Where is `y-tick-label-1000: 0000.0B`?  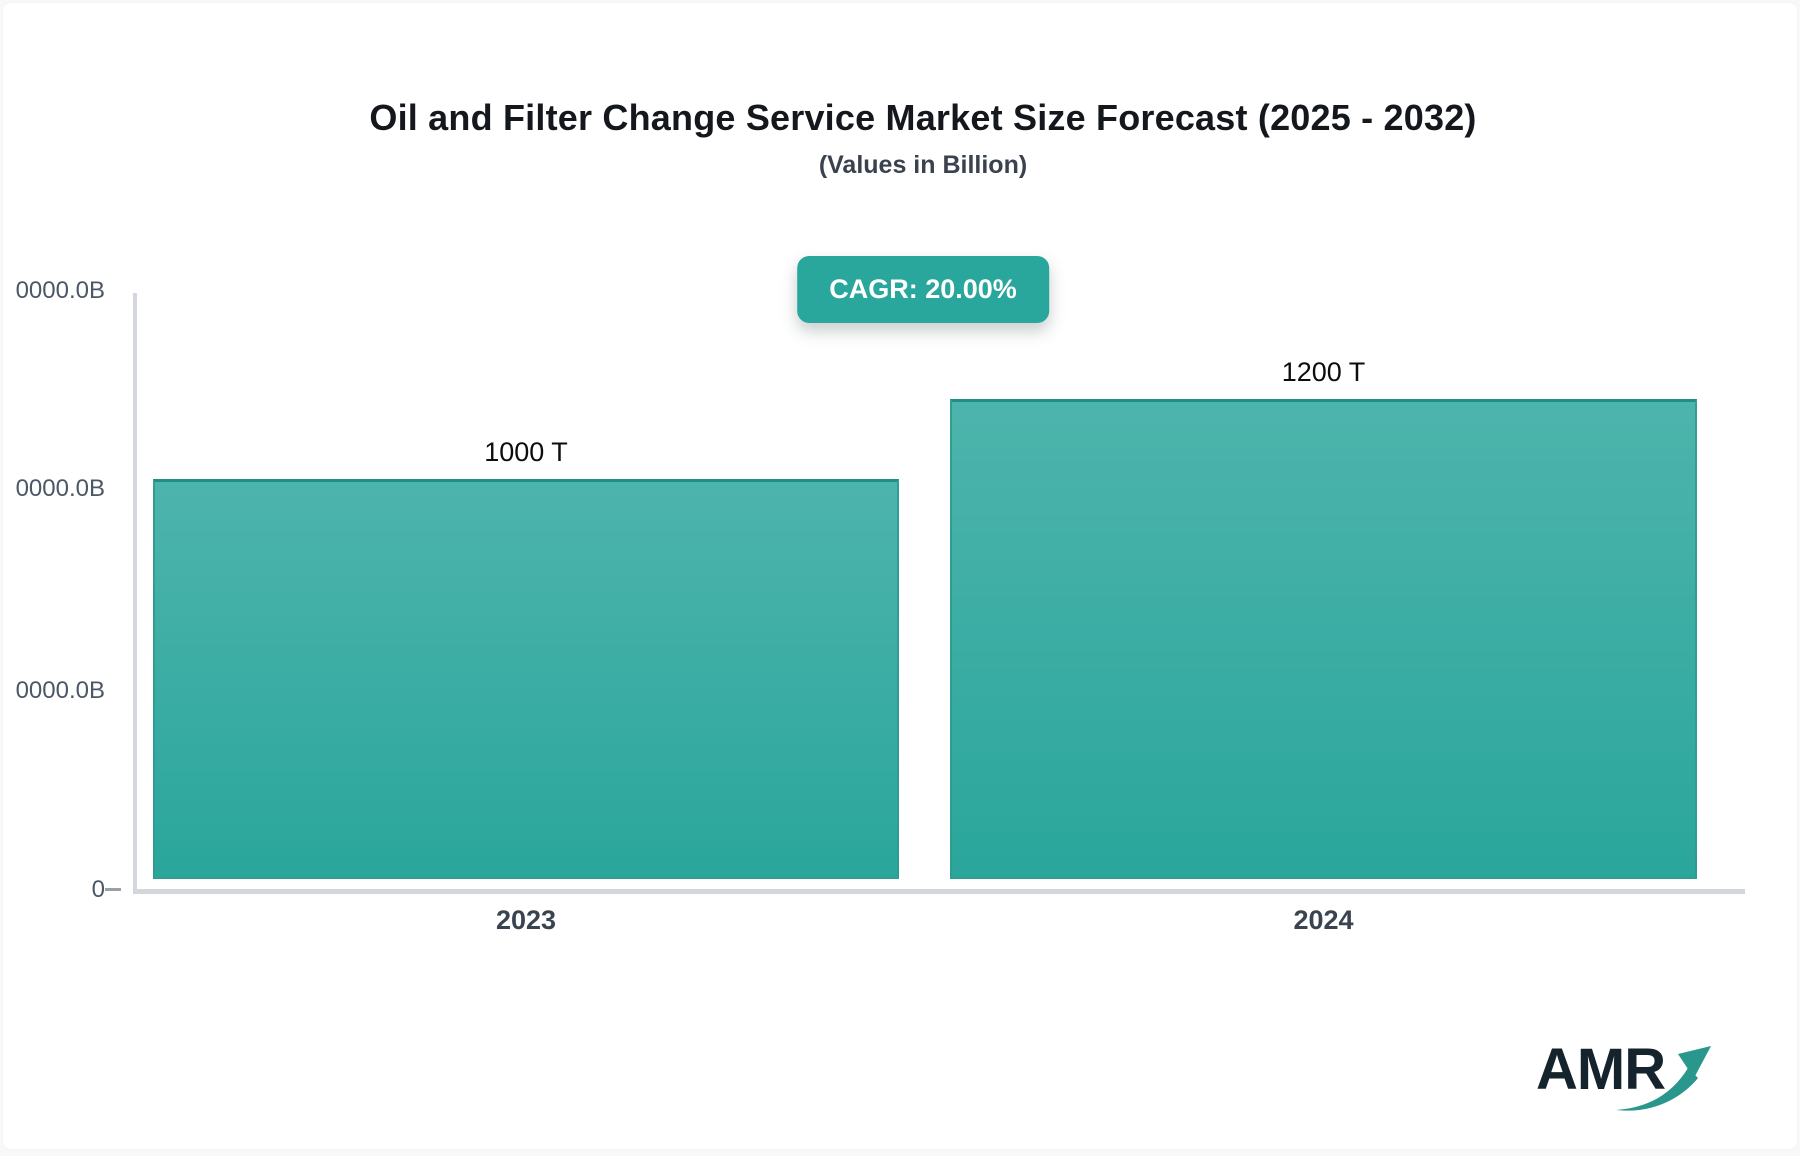 y-tick-label-1000: 0000.0B is located at coordinates (60, 488).